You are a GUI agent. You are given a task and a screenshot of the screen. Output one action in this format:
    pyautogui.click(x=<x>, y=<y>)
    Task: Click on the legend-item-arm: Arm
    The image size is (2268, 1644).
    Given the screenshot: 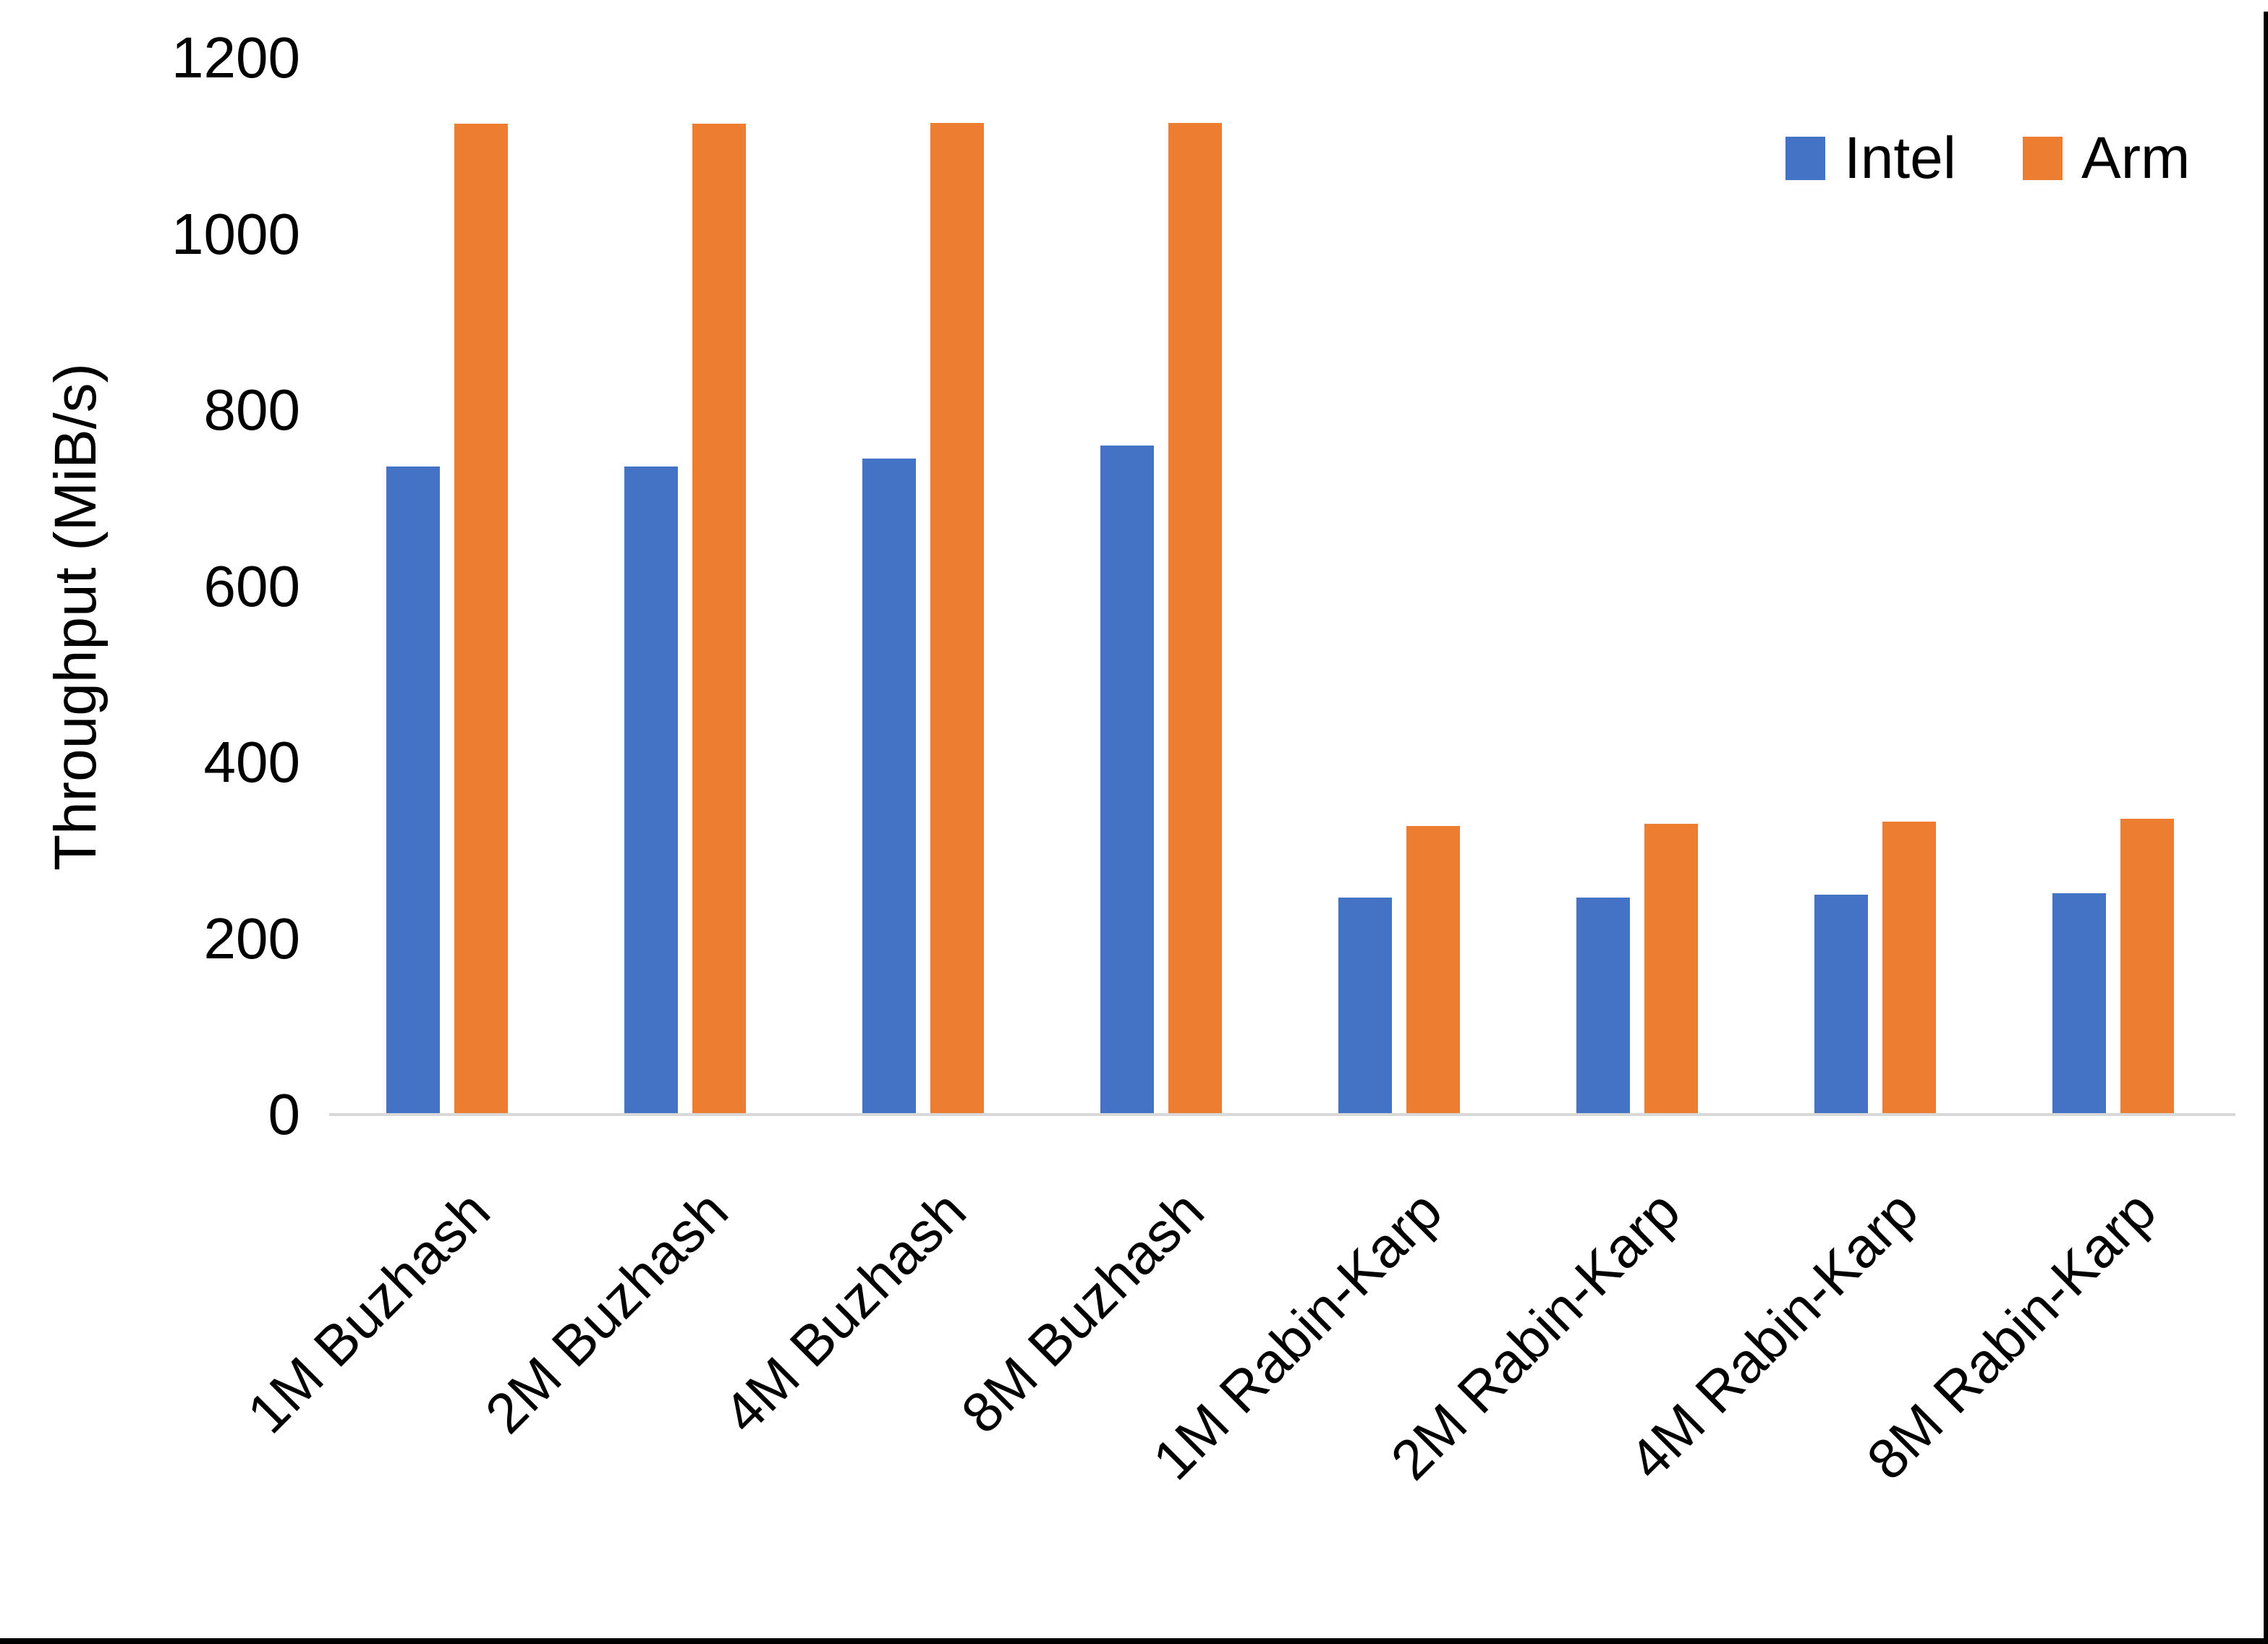 What is the action you would take?
    pyautogui.click(x=2106, y=158)
    